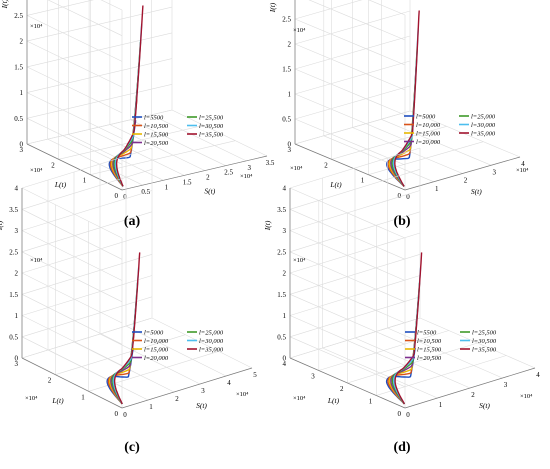 This screenshot has width=550, height=469. What do you see at coordinates (17, 231) in the screenshot?
I see `z-tick-label: 3` at bounding box center [17, 231].